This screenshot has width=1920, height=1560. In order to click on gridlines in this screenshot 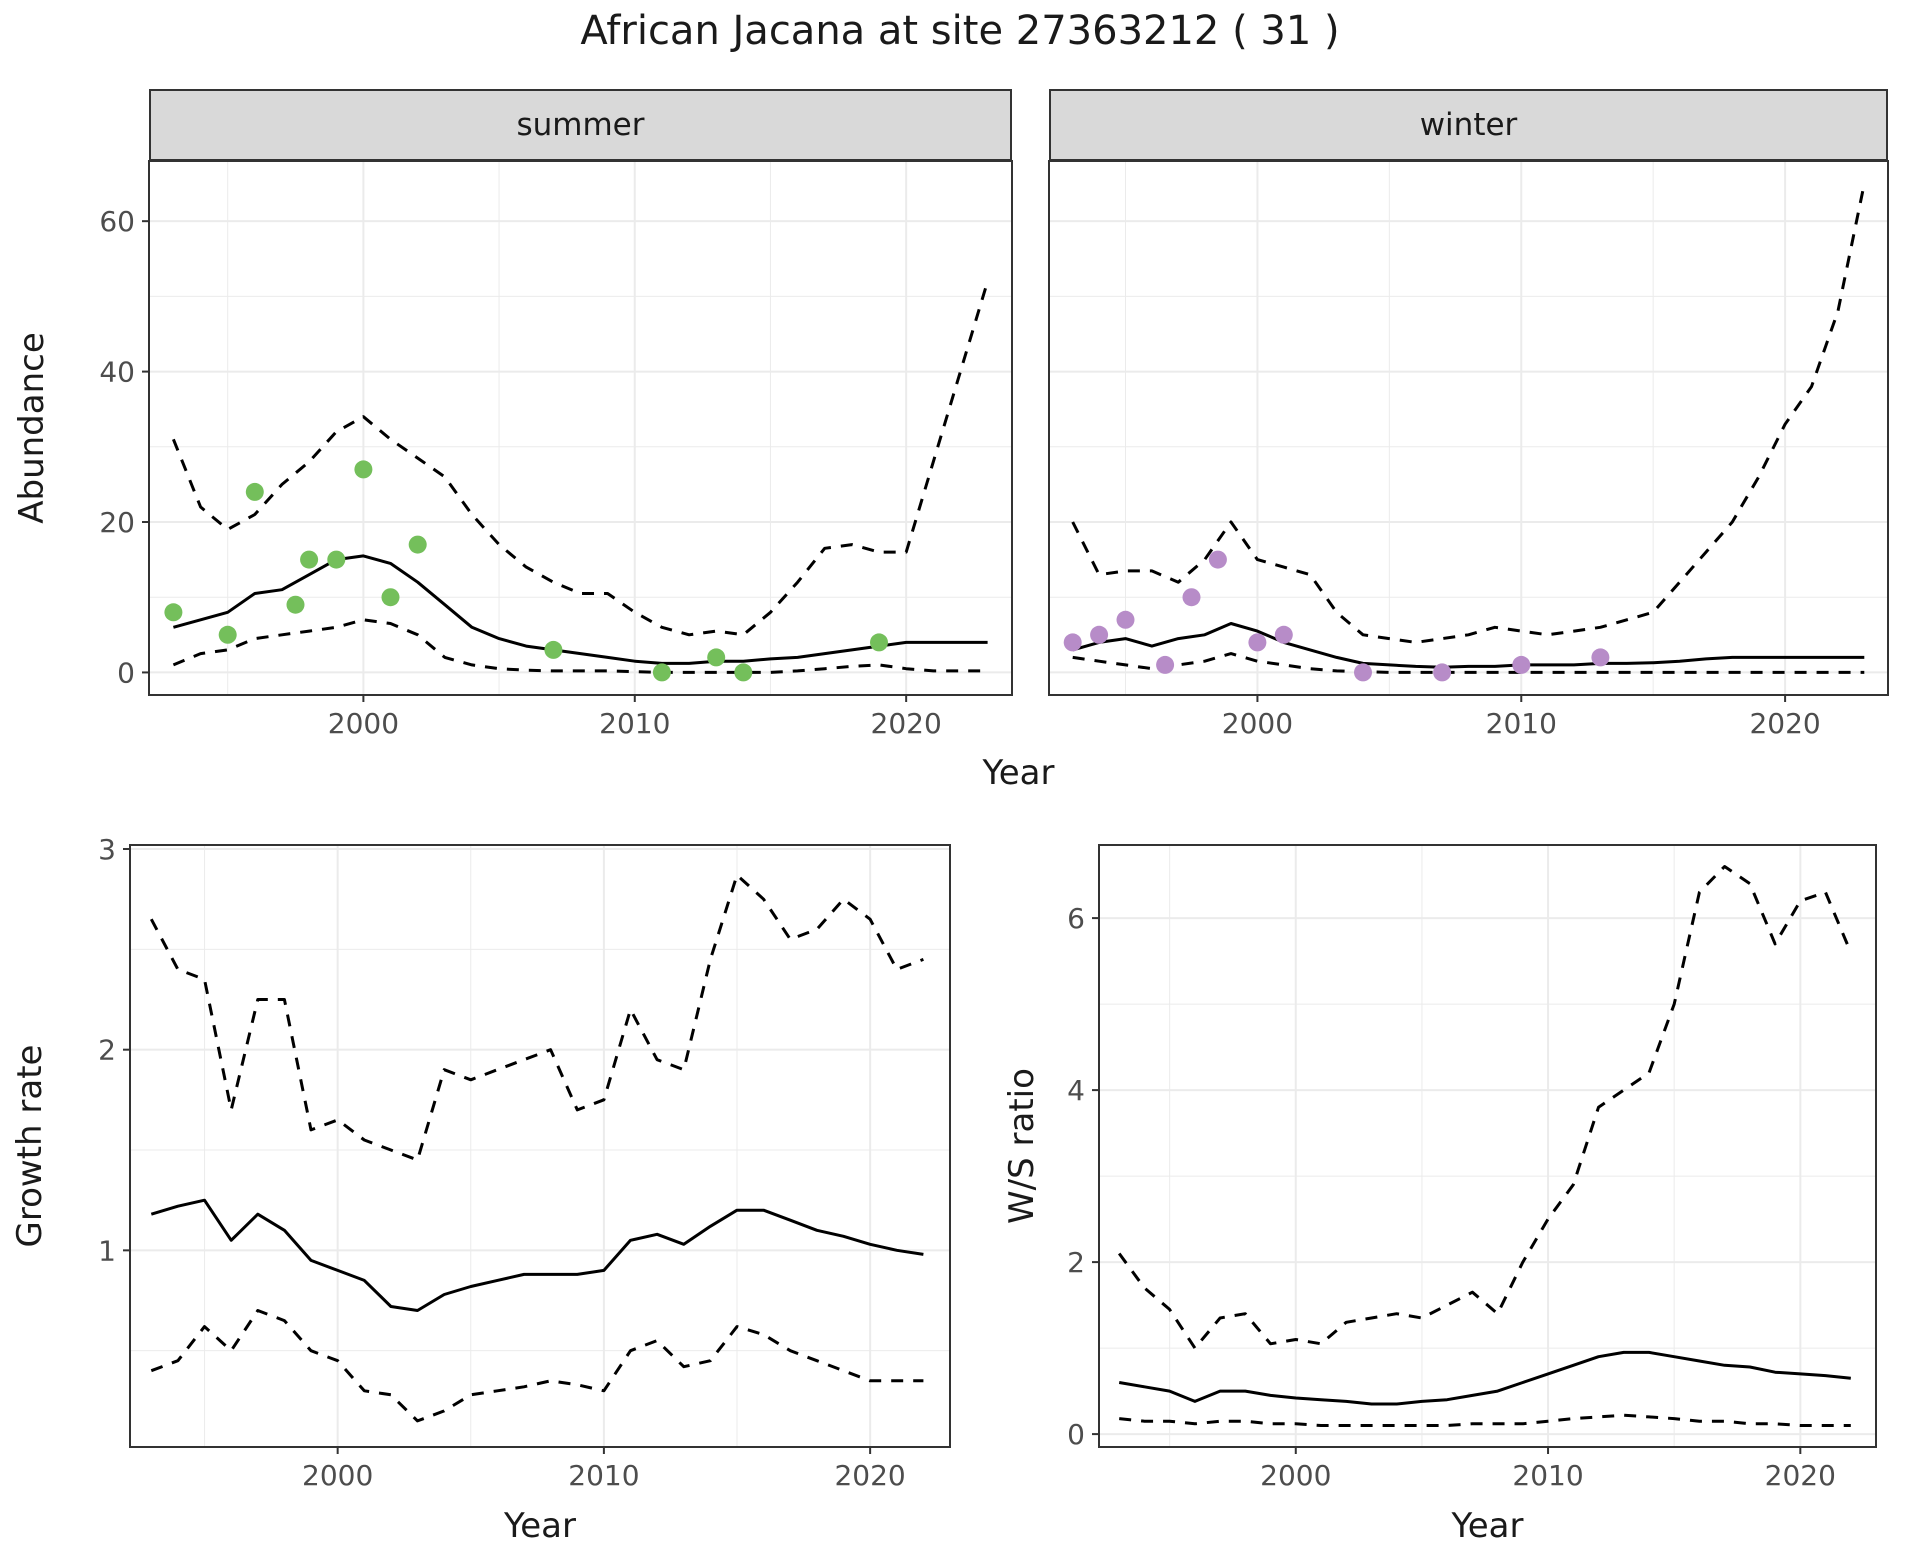, I will do `click(1468, 428)`.